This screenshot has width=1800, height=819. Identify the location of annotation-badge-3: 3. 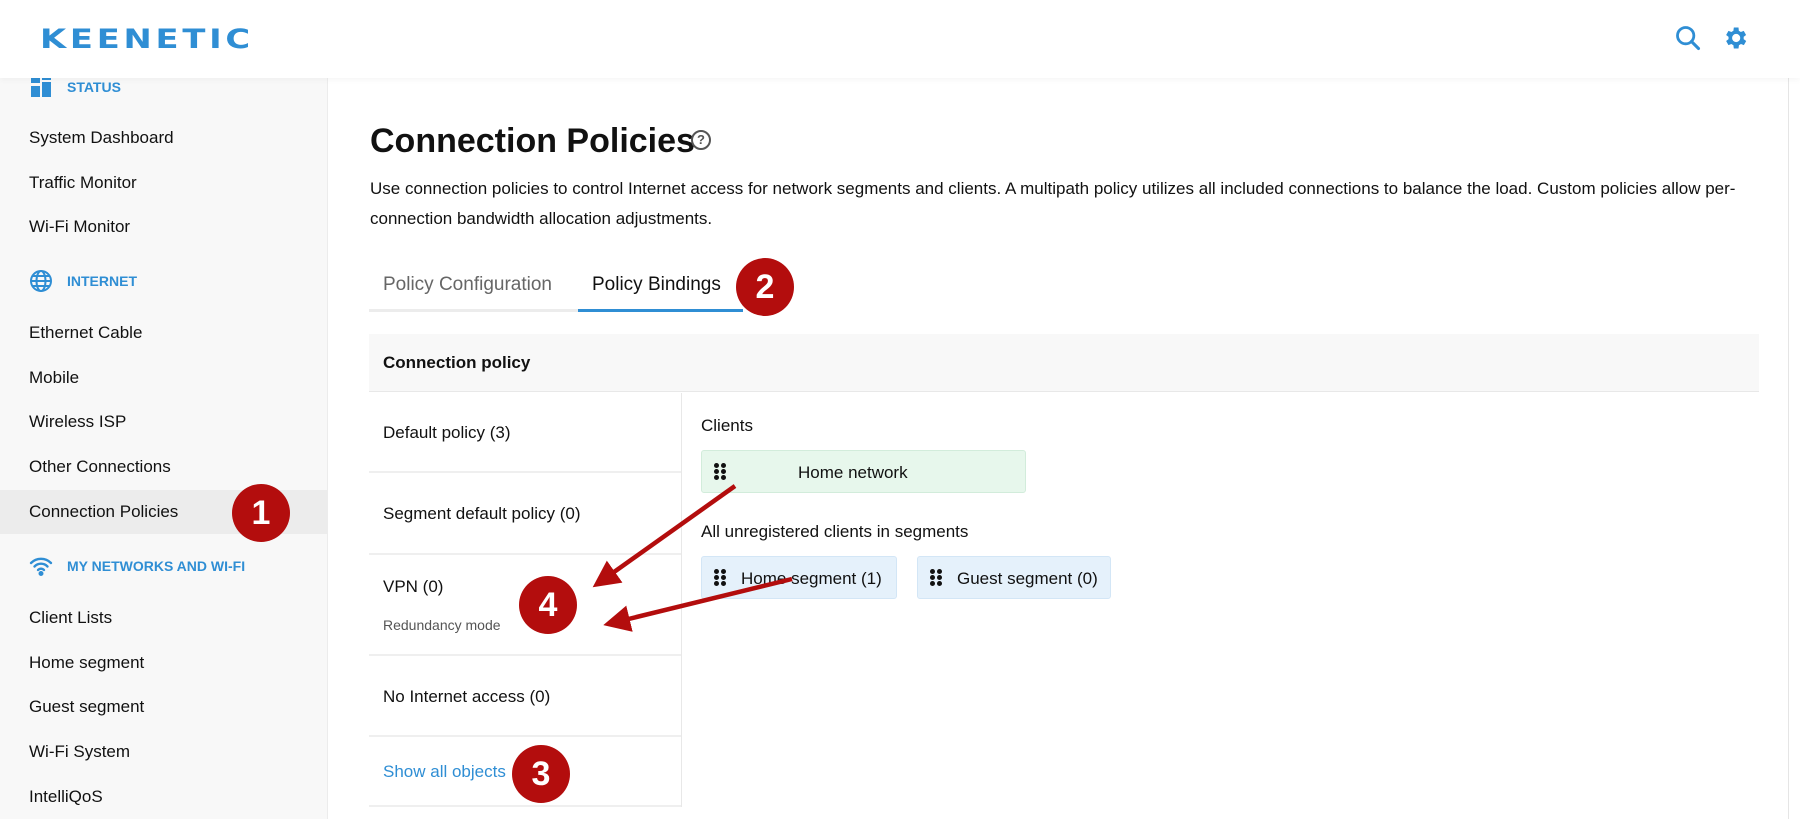
(541, 774).